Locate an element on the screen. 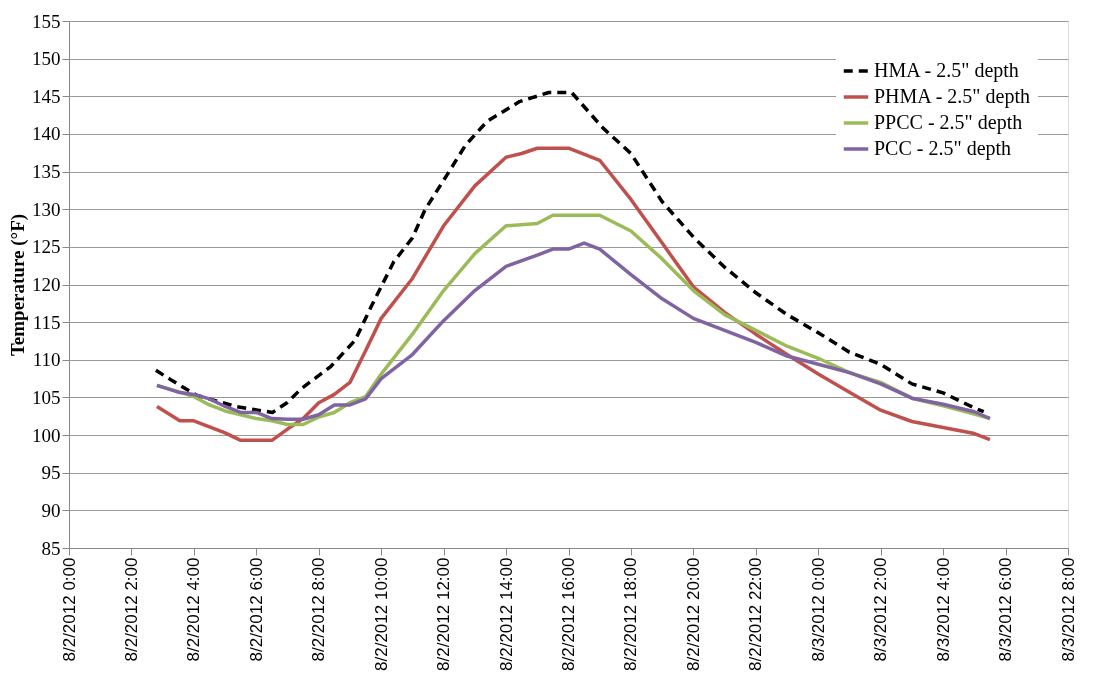  y-tick-label: 115 is located at coordinates (46, 322).